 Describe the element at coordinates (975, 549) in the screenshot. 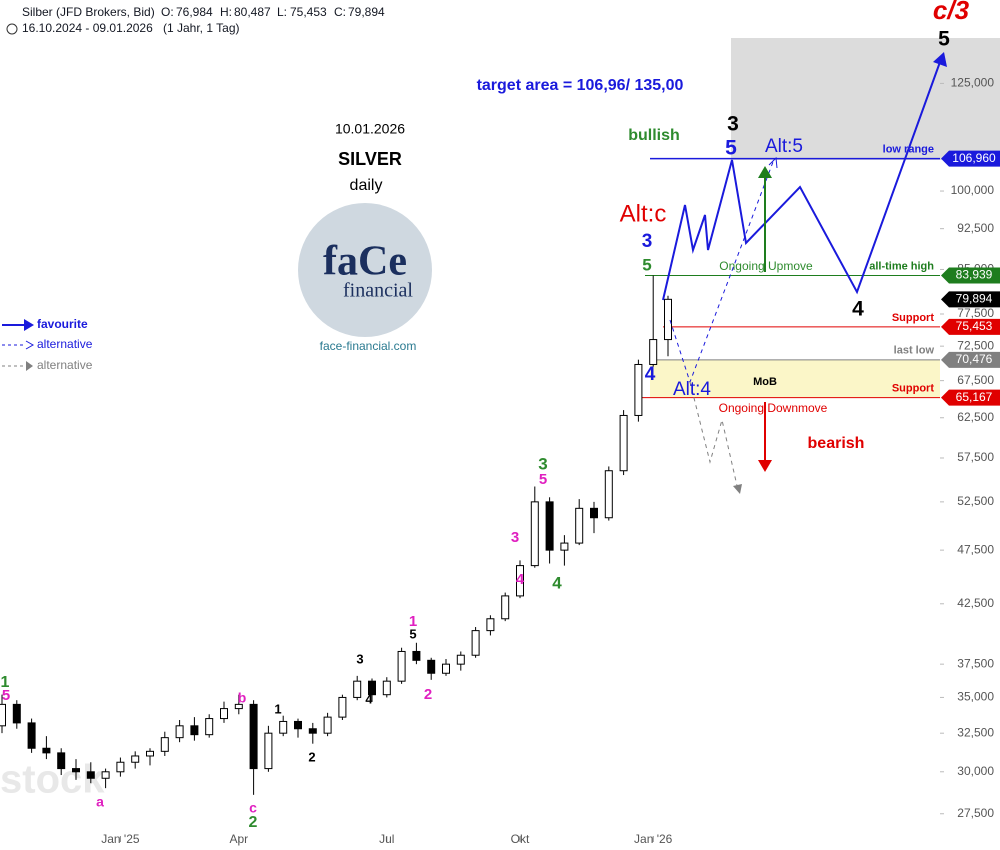

I see `y-tick-label: 47,500` at that location.